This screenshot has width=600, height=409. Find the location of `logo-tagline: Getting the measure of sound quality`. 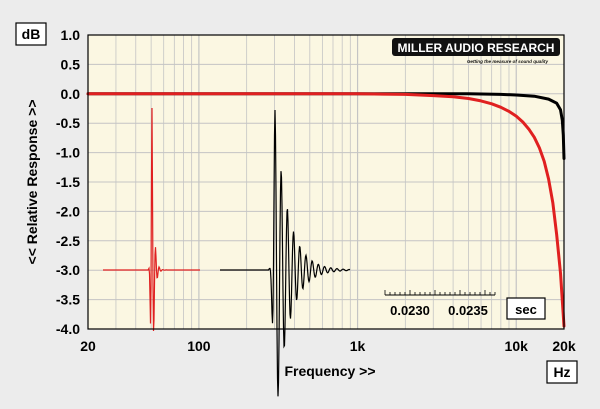

logo-tagline: Getting the measure of sound quality is located at coordinates (508, 61).